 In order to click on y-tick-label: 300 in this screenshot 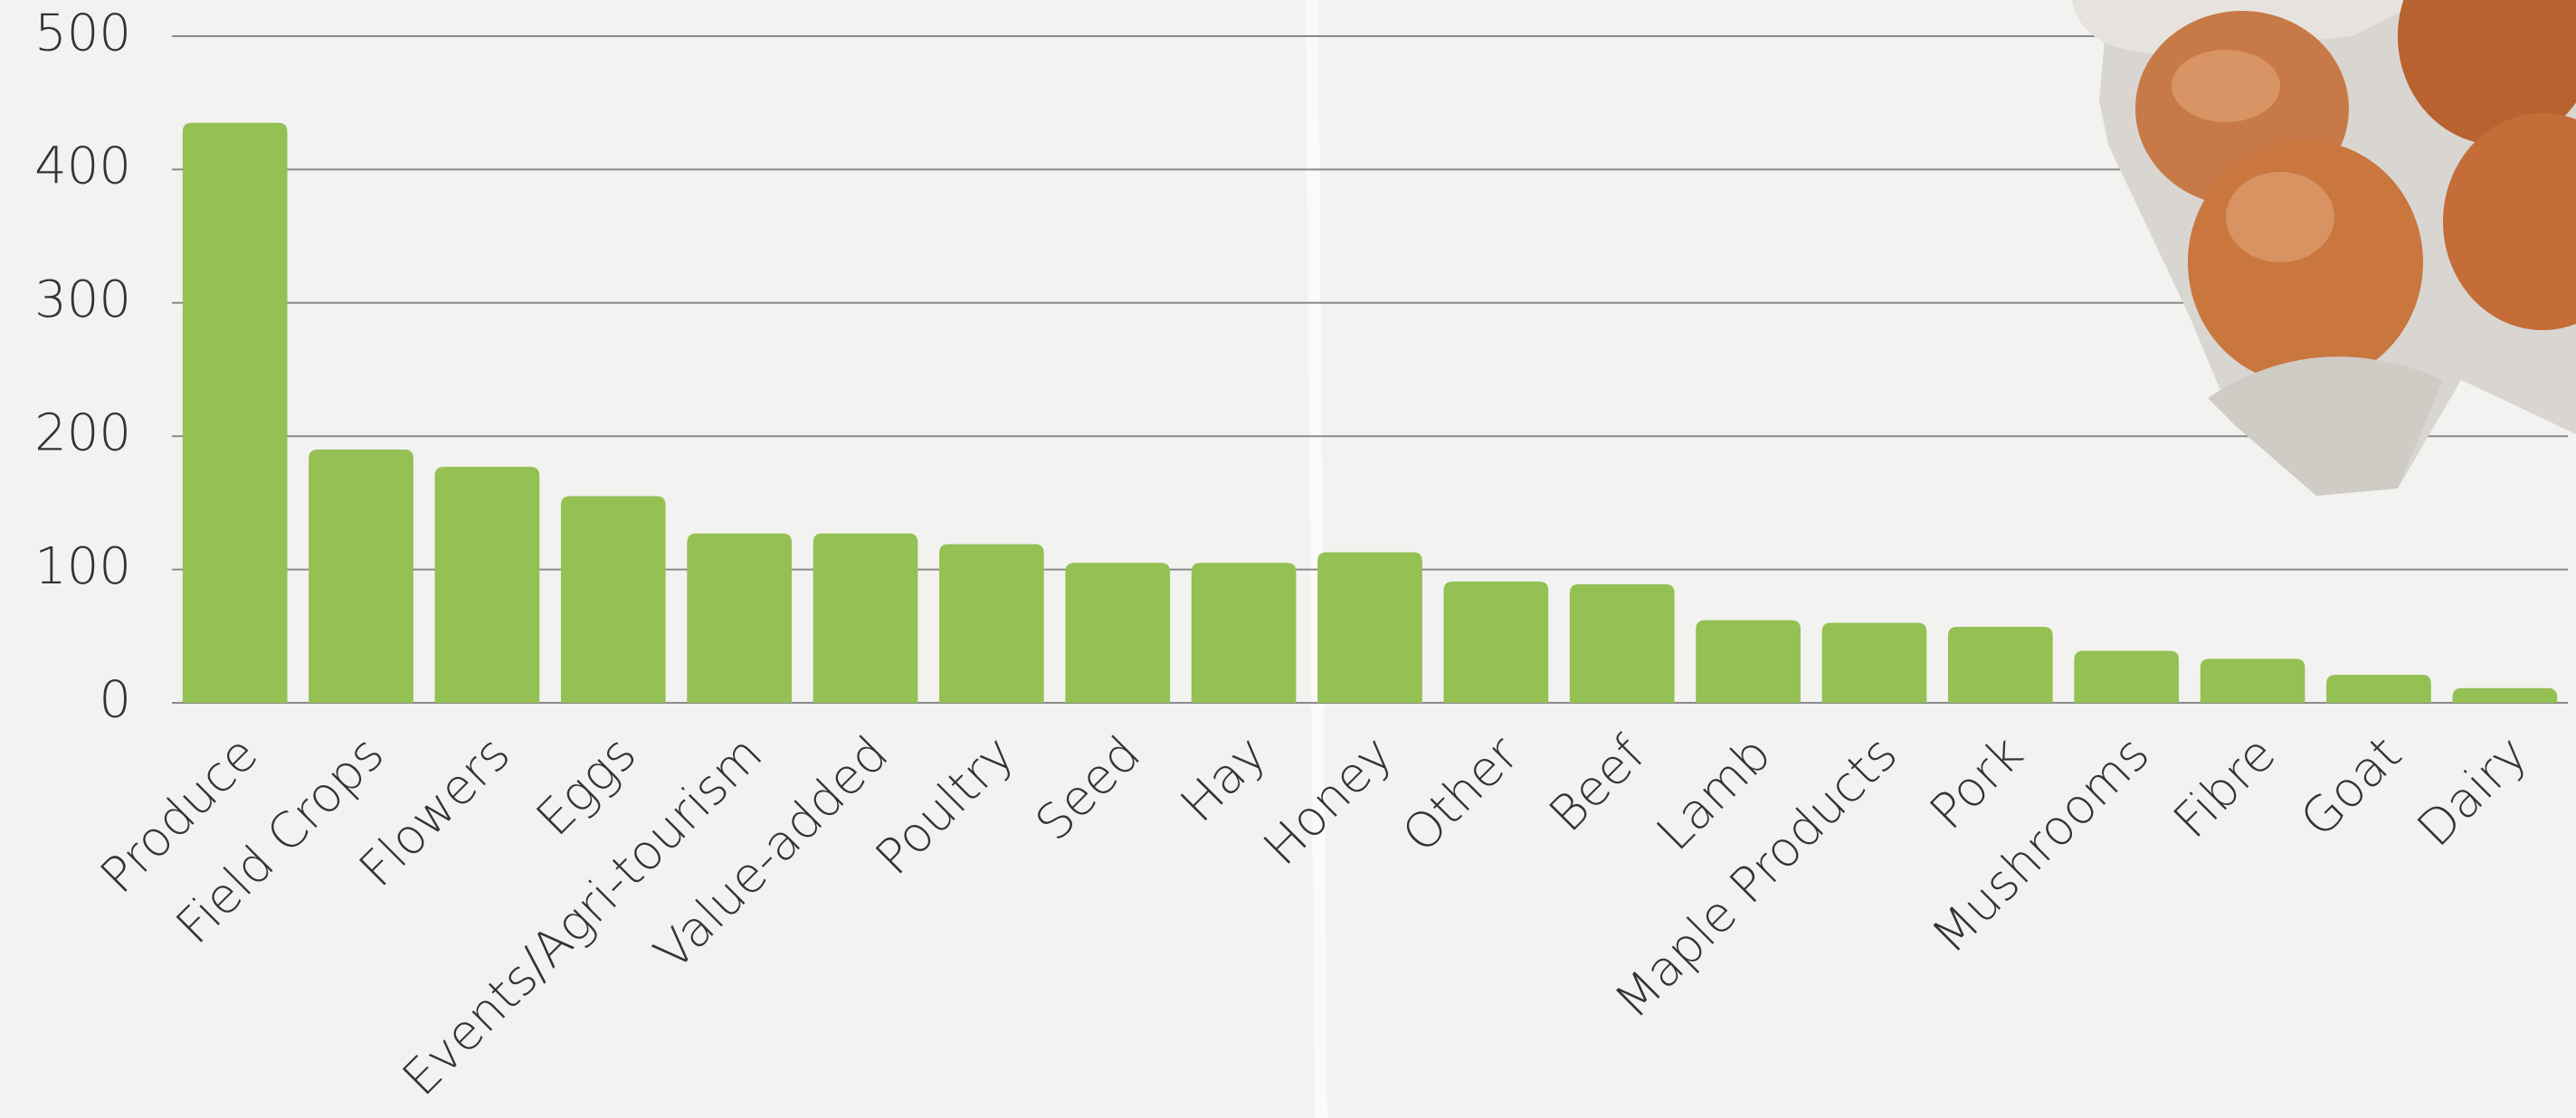, I will do `click(83, 299)`.